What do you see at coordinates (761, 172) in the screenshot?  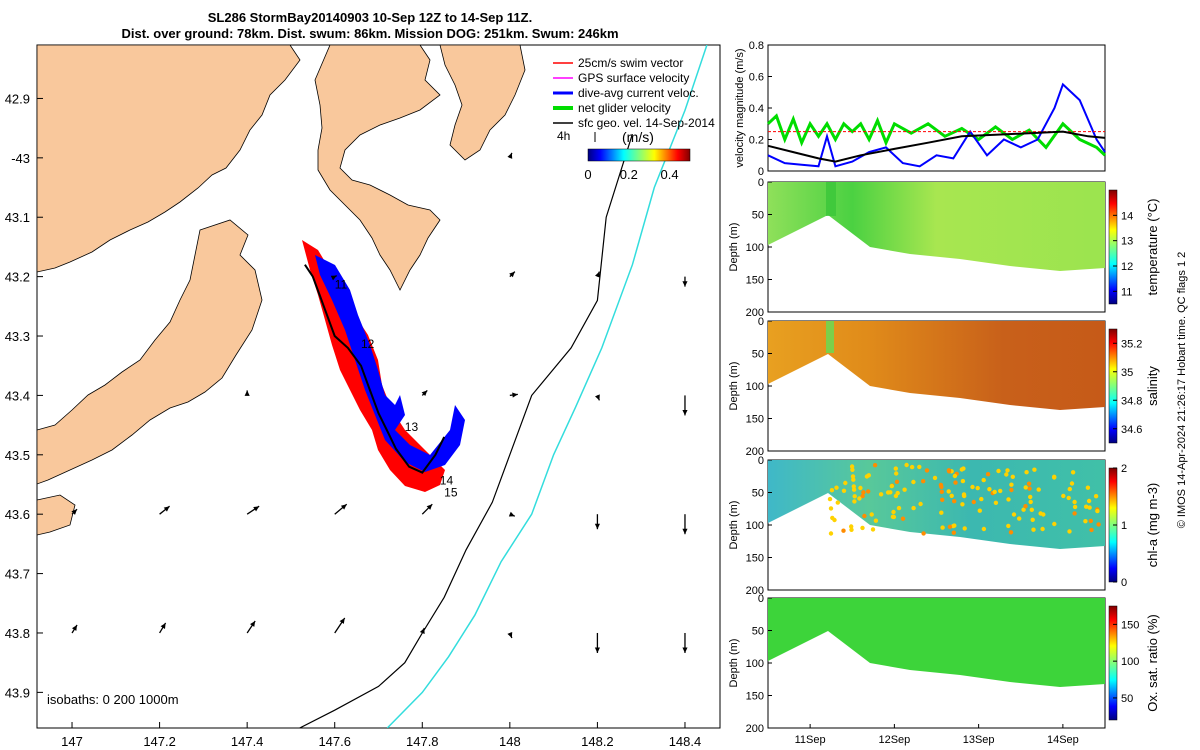 I see `velocity-y-tick-label: 0` at bounding box center [761, 172].